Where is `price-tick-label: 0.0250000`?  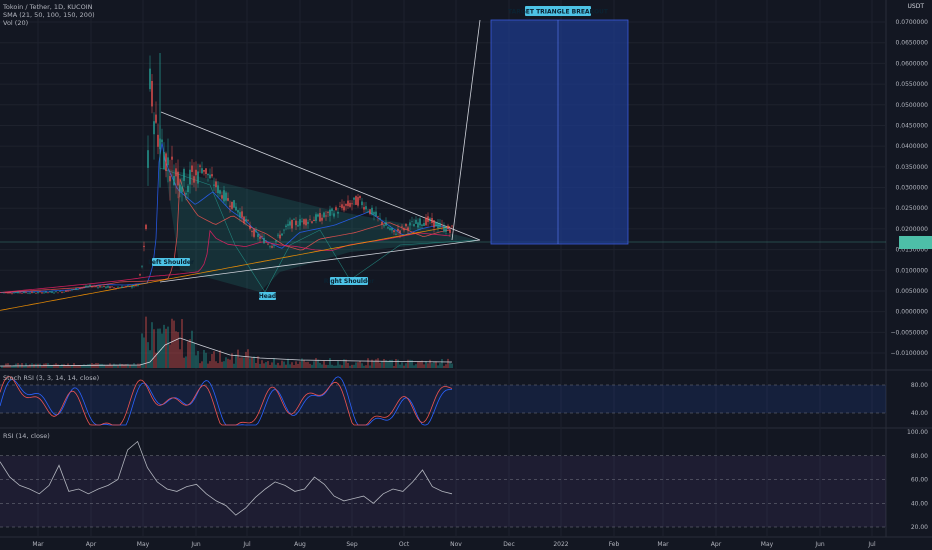
price-tick-label: 0.0250000 is located at coordinates (912, 208).